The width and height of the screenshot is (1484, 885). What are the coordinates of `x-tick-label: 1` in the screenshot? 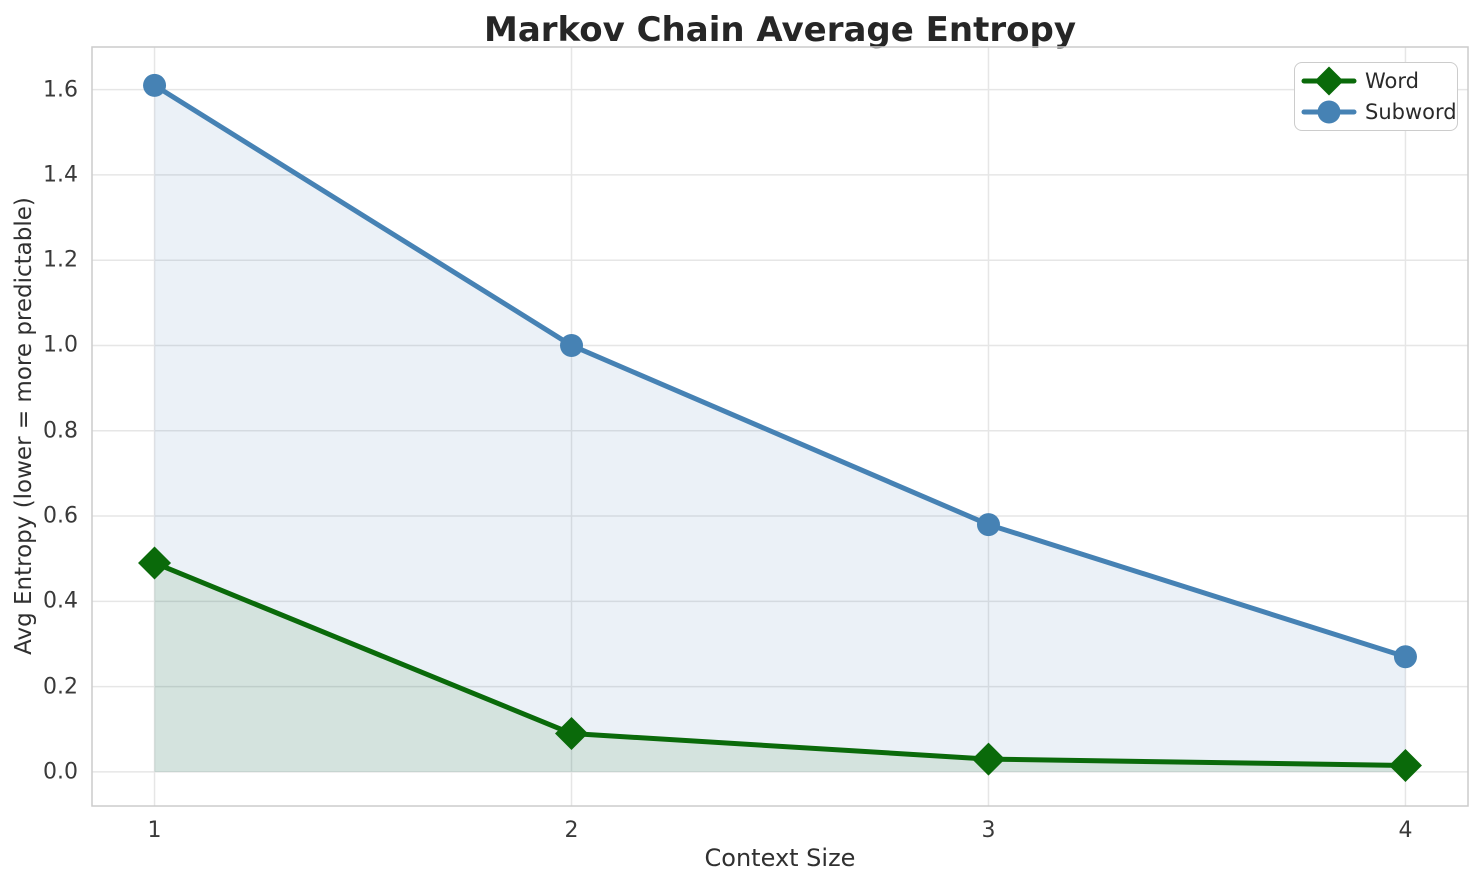 It's located at (154, 830).